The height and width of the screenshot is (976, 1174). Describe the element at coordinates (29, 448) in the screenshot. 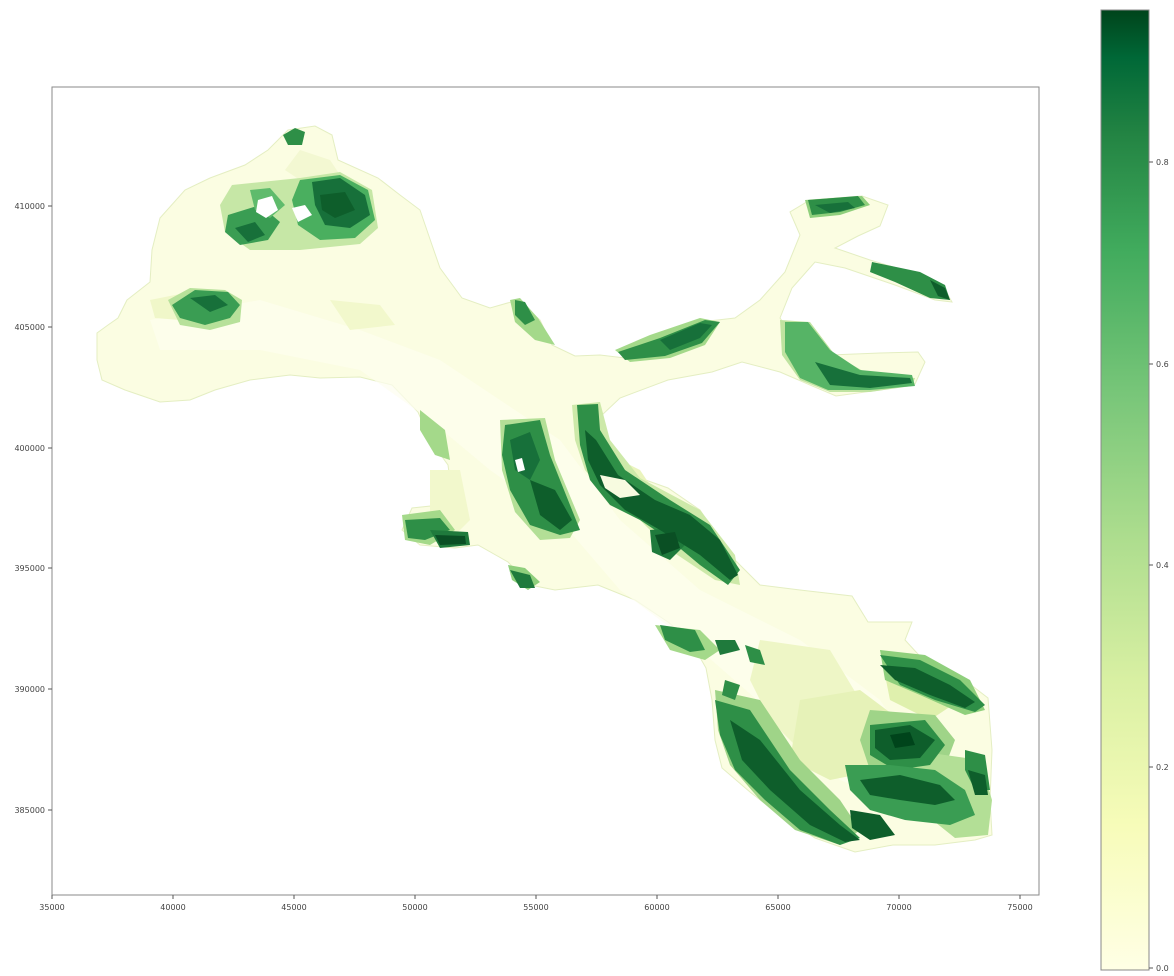

I see `y-tick-label: 400000` at that location.